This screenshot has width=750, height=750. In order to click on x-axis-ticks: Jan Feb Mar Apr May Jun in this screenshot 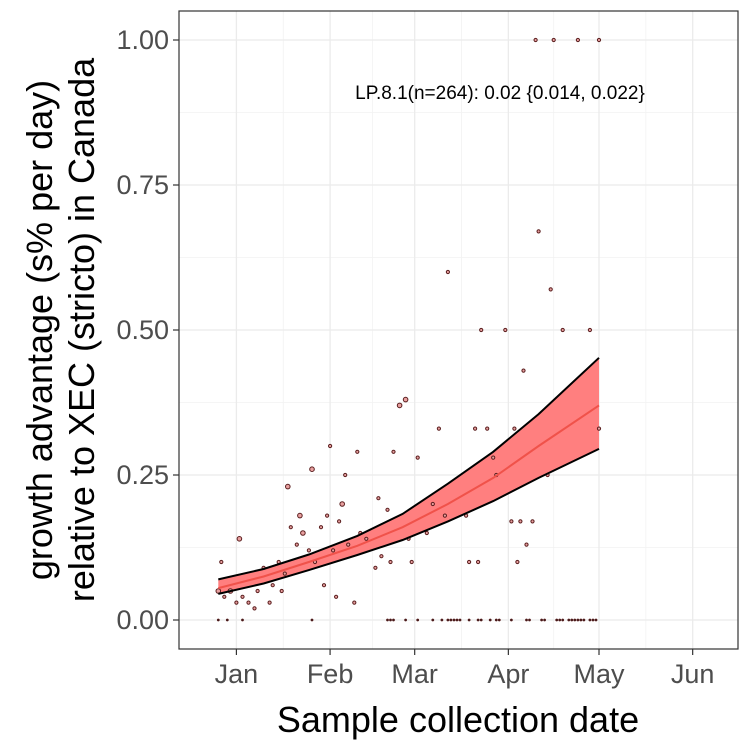, I will do `click(465, 669)`.